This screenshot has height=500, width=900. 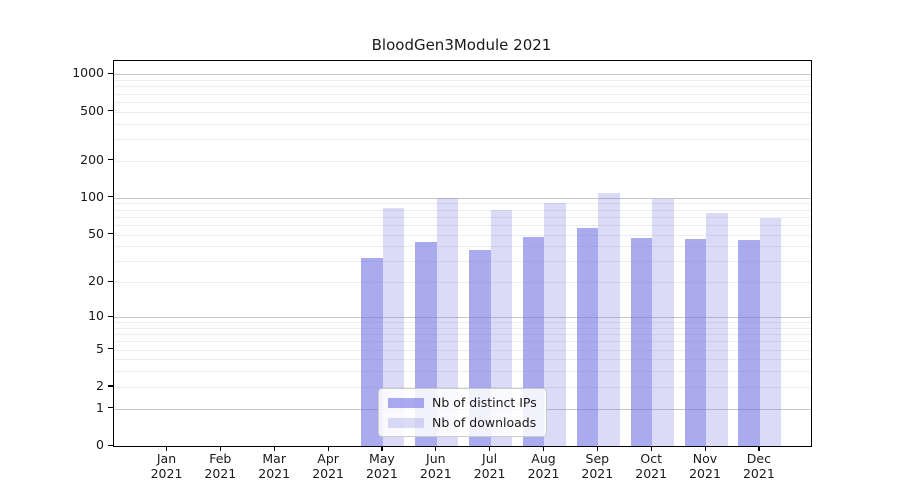 I want to click on bar-nb-of-distinct-ips-dec-2021, so click(x=749, y=343).